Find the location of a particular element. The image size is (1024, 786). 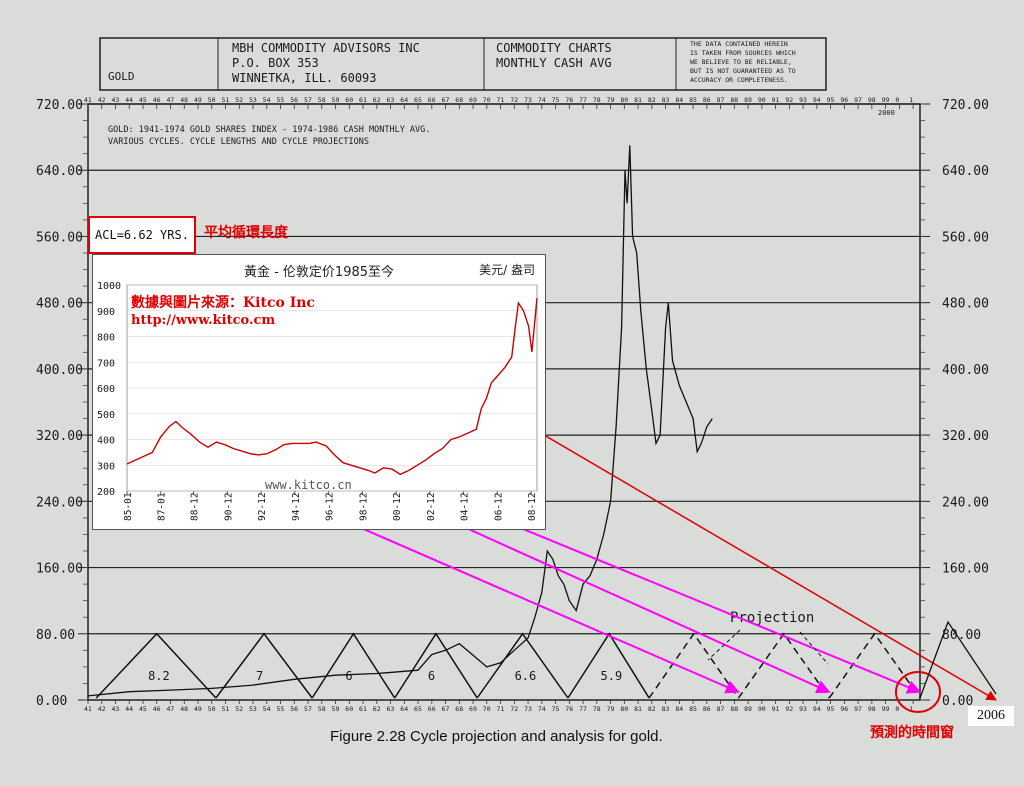

x-bottom-label: 51 is located at coordinates (226, 709).